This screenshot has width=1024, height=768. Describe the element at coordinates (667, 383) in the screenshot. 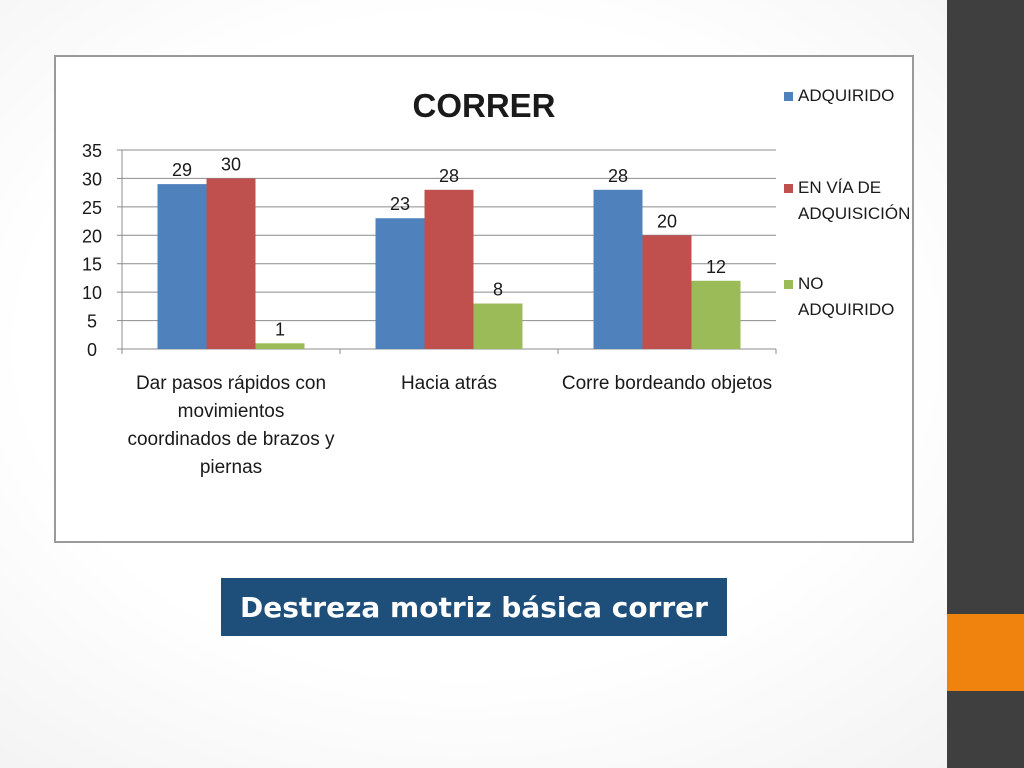

I see `x-tick-label: Corre bordeando objetos` at that location.